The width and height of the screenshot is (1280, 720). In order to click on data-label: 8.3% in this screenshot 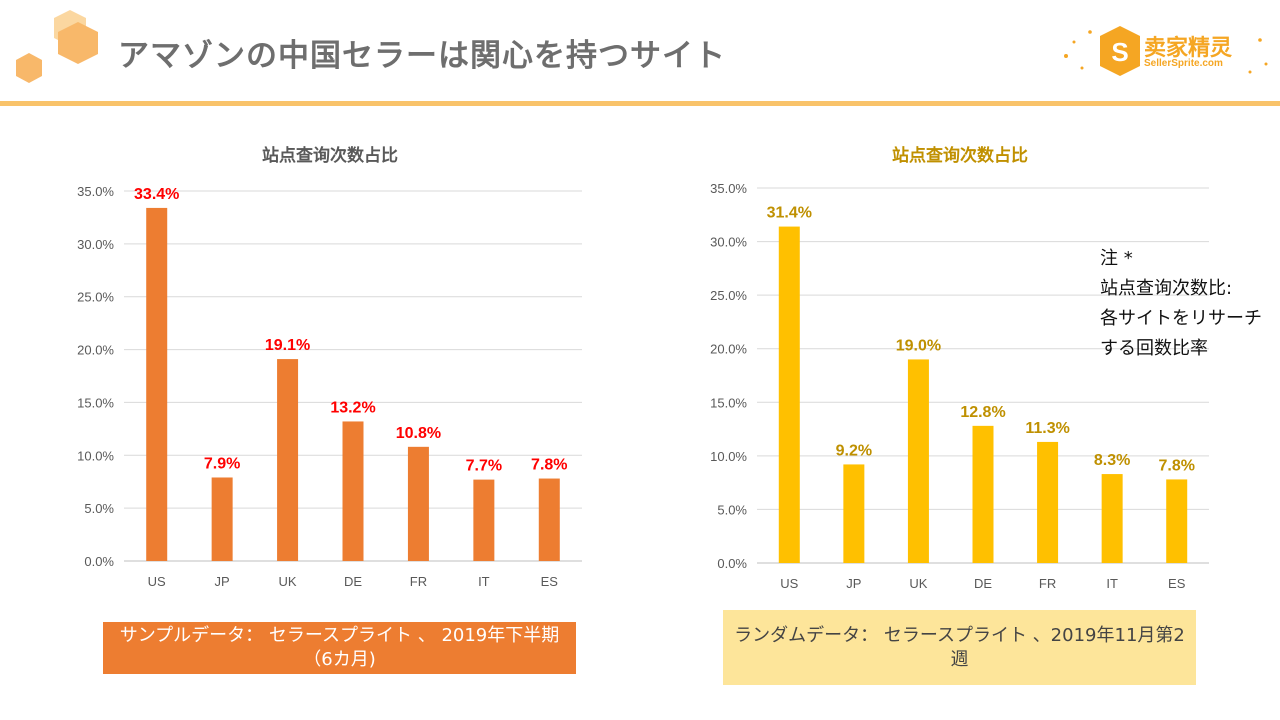, I will do `click(1112, 460)`.